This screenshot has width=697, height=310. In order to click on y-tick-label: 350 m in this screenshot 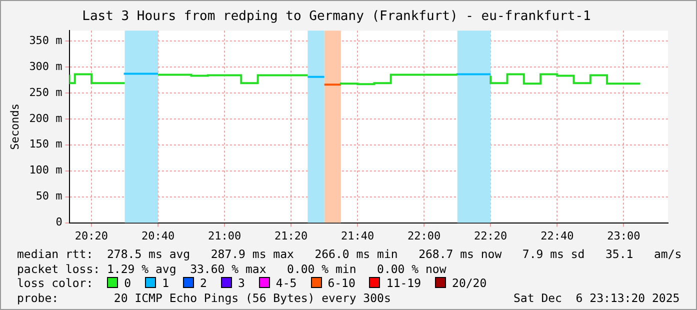, I will do `click(46, 40)`.